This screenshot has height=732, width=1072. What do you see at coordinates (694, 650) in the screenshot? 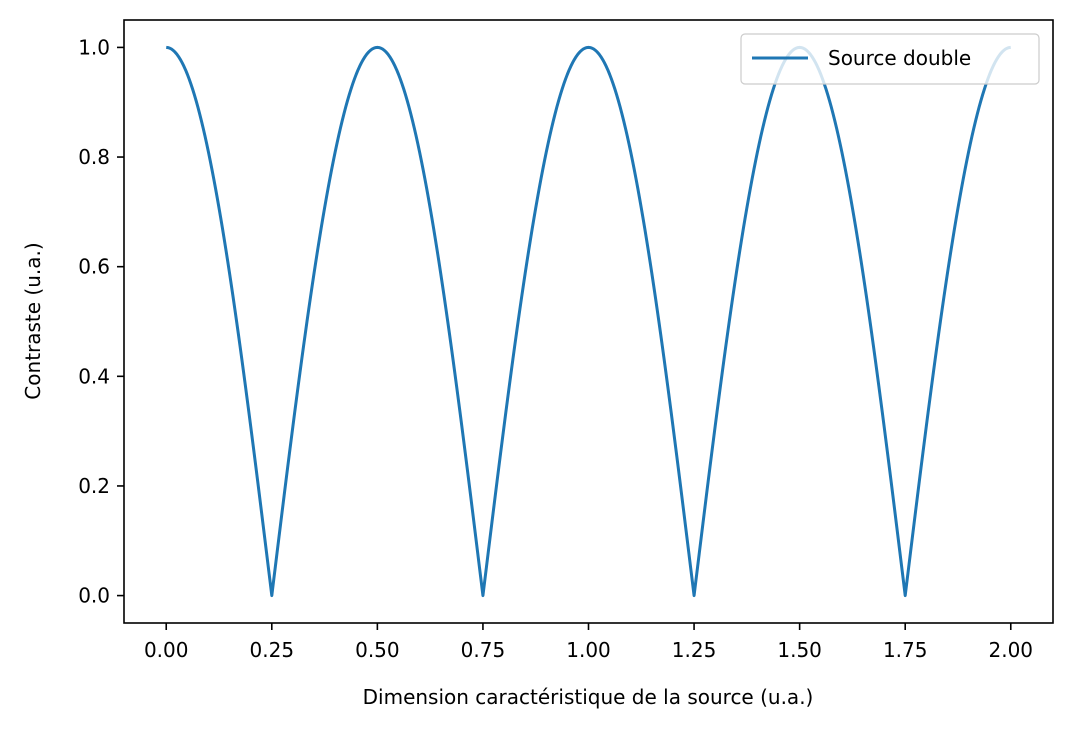
I see `x-tick-label: 1.25` at bounding box center [694, 650].